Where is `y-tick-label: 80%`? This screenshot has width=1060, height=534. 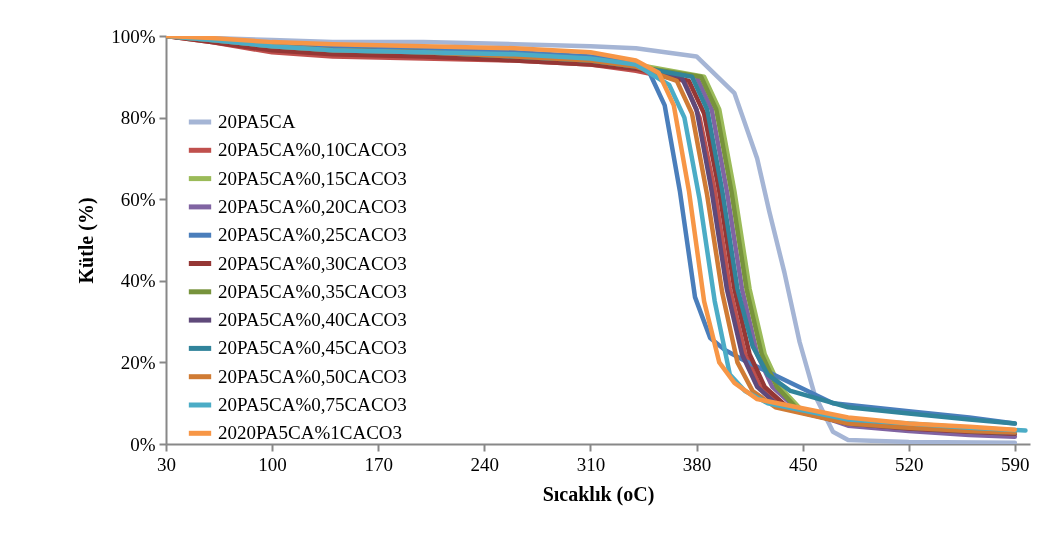 y-tick-label: 80% is located at coordinates (138, 118).